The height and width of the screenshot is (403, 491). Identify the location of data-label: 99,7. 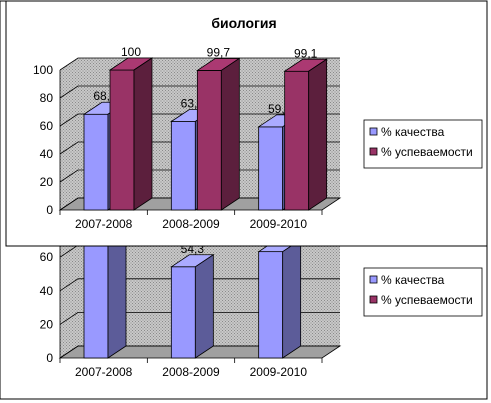
(219, 52).